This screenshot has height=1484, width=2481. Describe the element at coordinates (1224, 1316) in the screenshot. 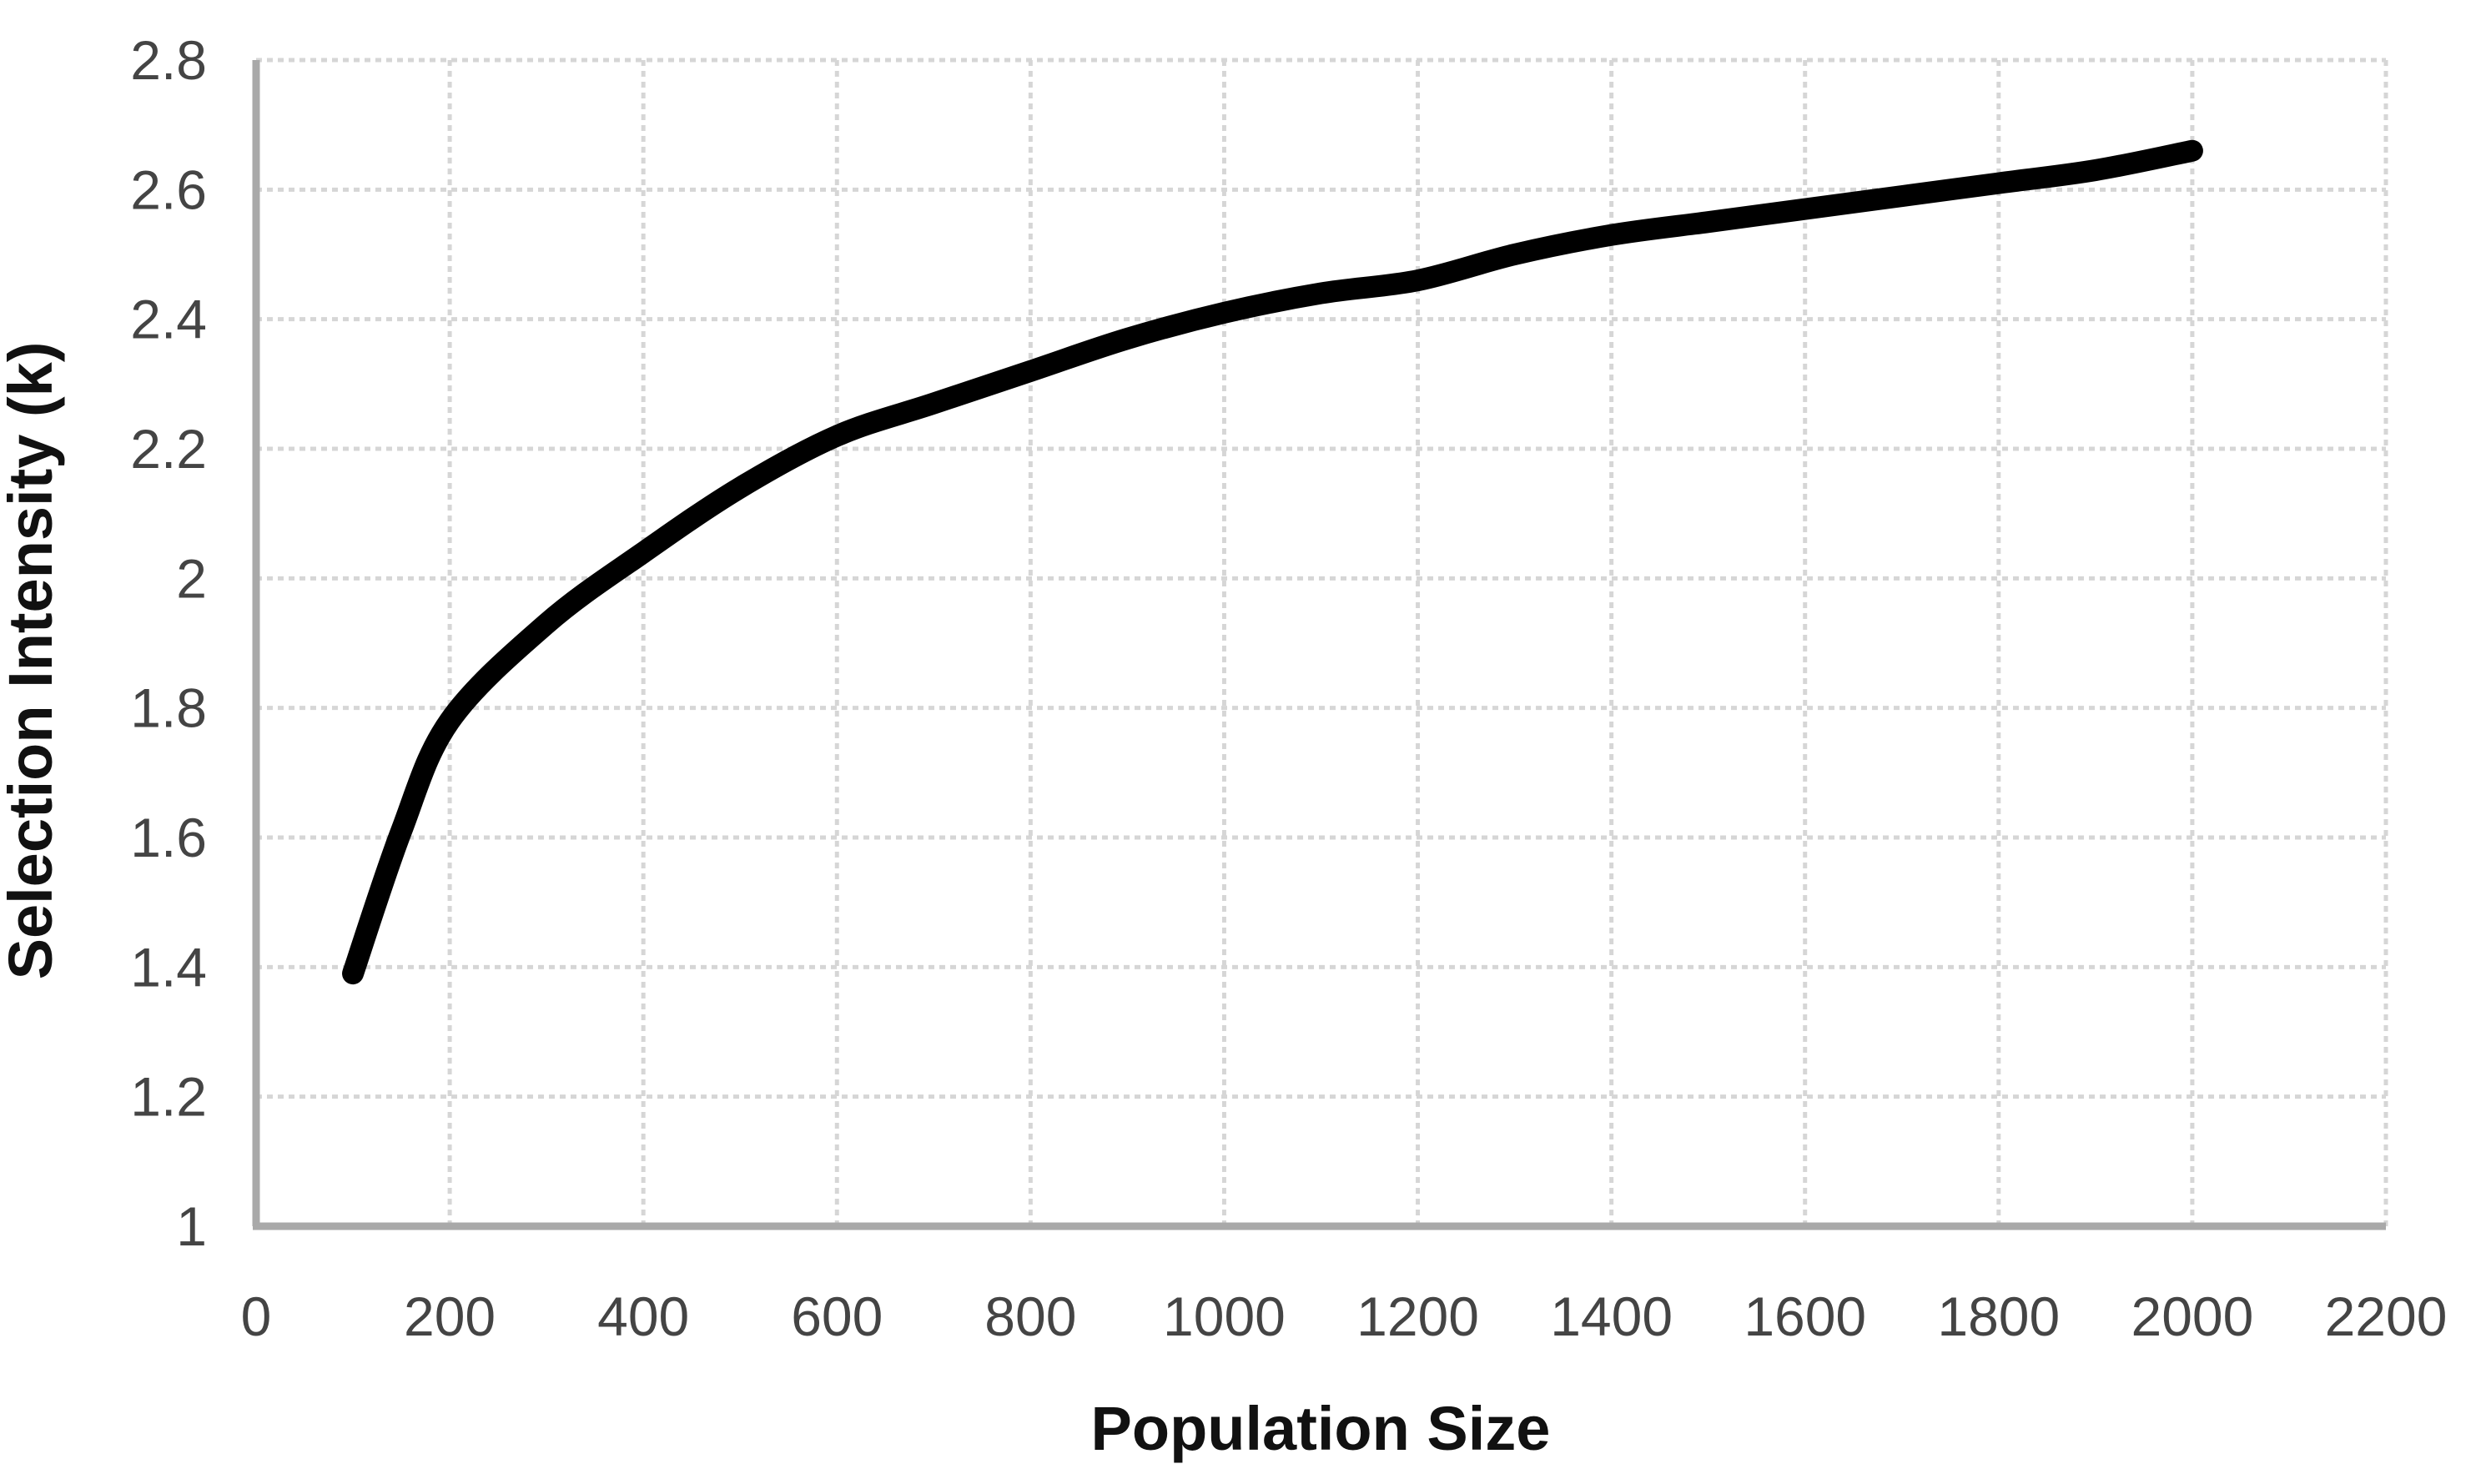

I see `x-tick-label: 1000` at that location.